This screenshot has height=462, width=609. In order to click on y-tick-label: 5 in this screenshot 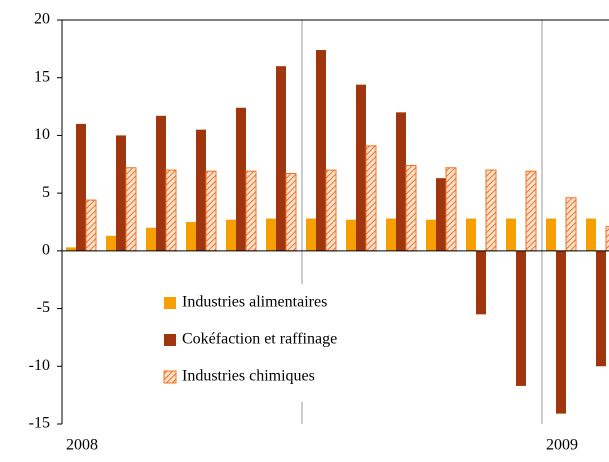, I will do `click(46, 192)`.